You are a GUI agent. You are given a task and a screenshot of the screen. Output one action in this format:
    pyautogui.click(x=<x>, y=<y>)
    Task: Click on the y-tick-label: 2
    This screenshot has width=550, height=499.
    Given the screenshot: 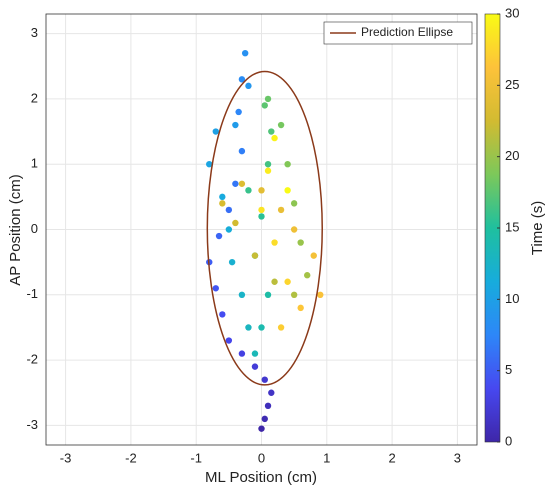 What is the action you would take?
    pyautogui.click(x=34, y=97)
    